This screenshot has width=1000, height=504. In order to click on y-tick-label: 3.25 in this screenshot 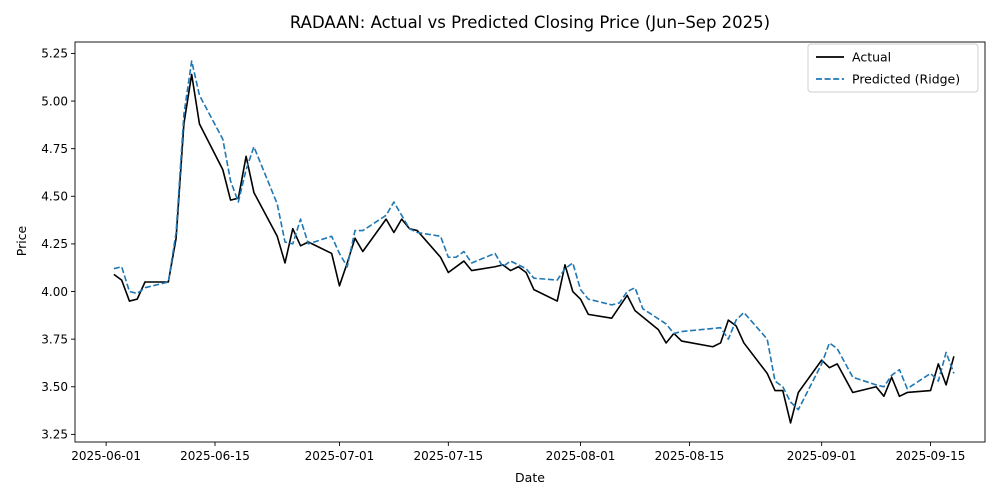, I will do `click(54, 435)`.